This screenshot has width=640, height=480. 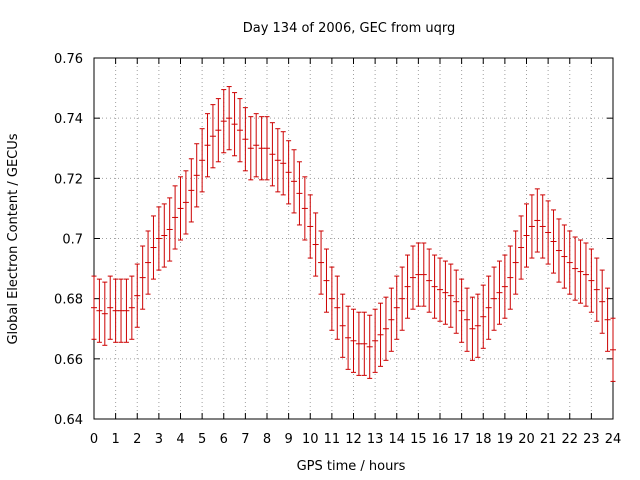 What do you see at coordinates (245, 439) in the screenshot?
I see `x-tick-label: 7` at bounding box center [245, 439].